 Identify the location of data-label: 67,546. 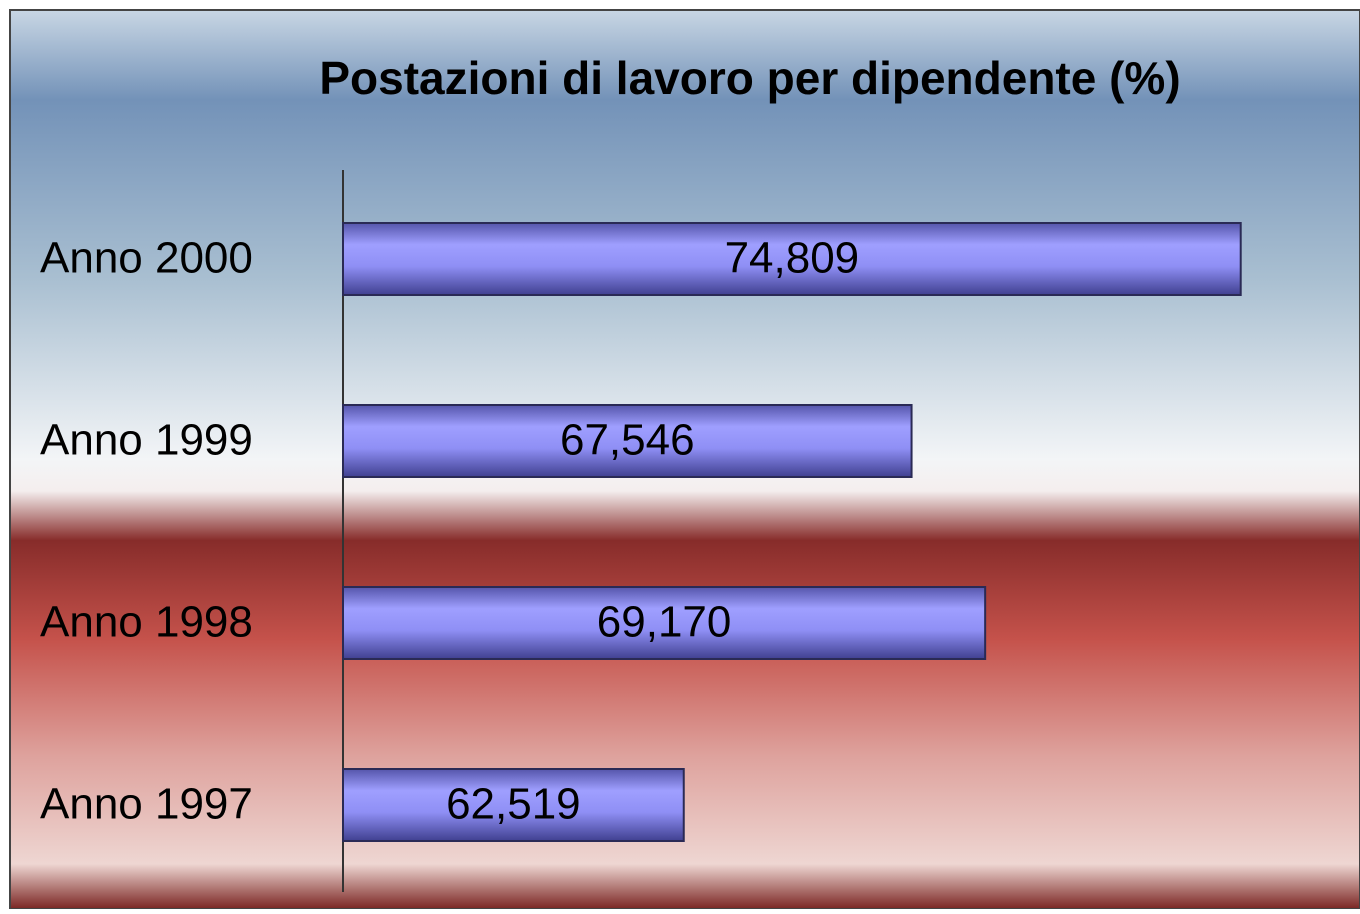
(627, 440).